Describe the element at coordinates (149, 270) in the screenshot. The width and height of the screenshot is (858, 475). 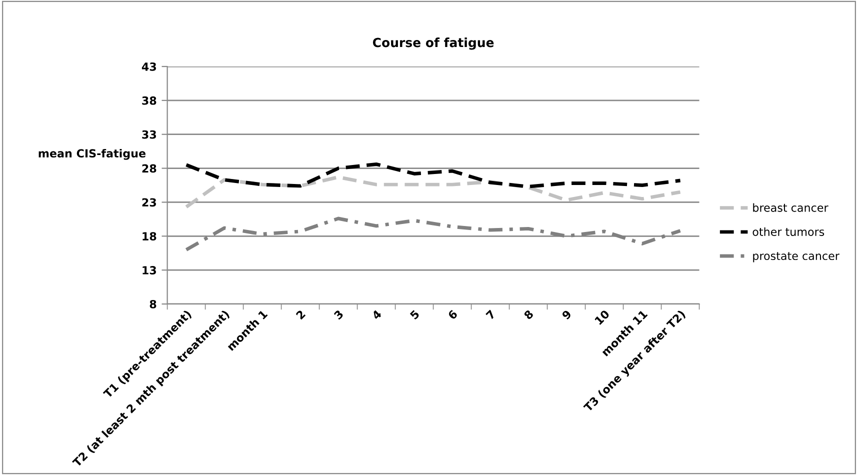
I see `y-tick-label: 13` at that location.